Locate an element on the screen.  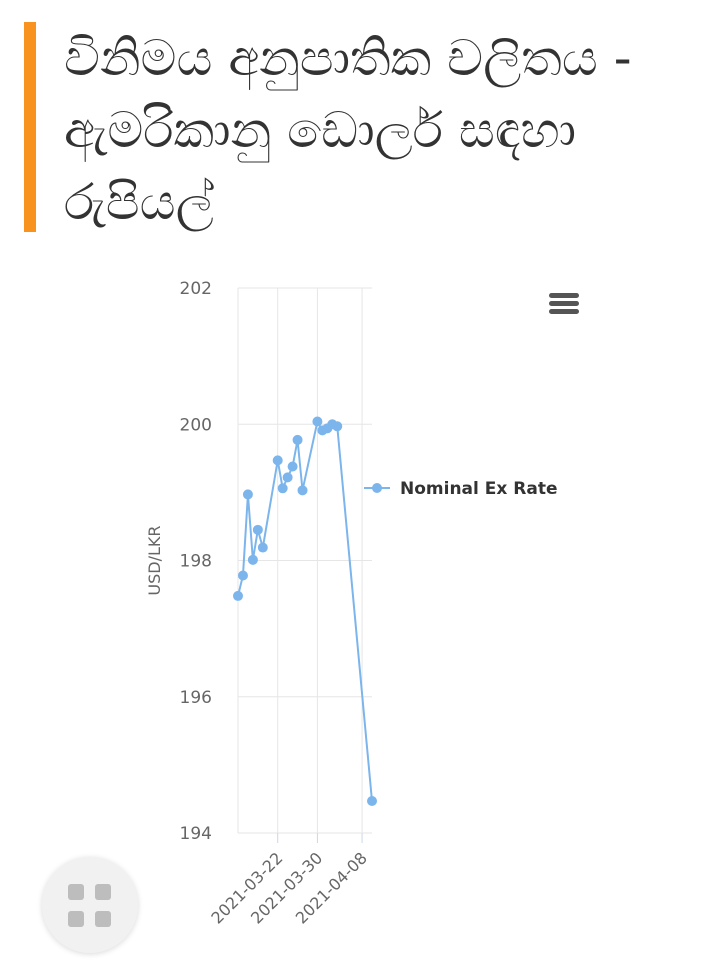
chart-legend: Nominal Ex Rate is located at coordinates (460, 489).